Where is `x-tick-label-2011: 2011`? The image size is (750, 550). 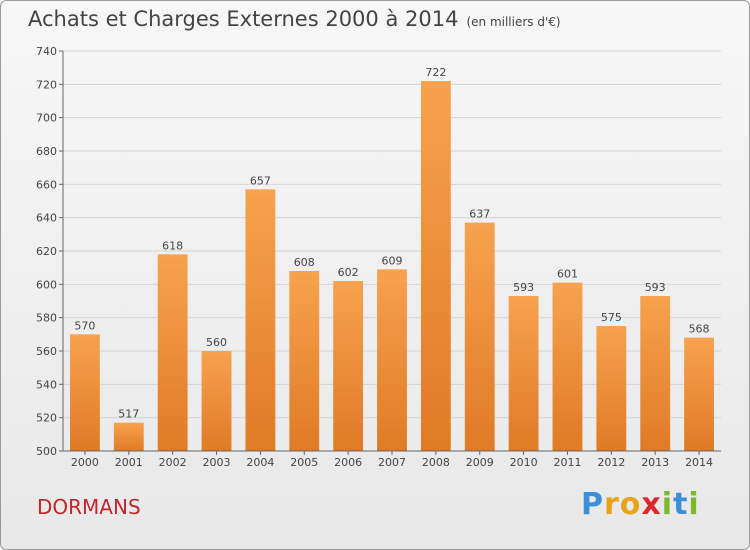 x-tick-label-2011: 2011 is located at coordinates (567, 462).